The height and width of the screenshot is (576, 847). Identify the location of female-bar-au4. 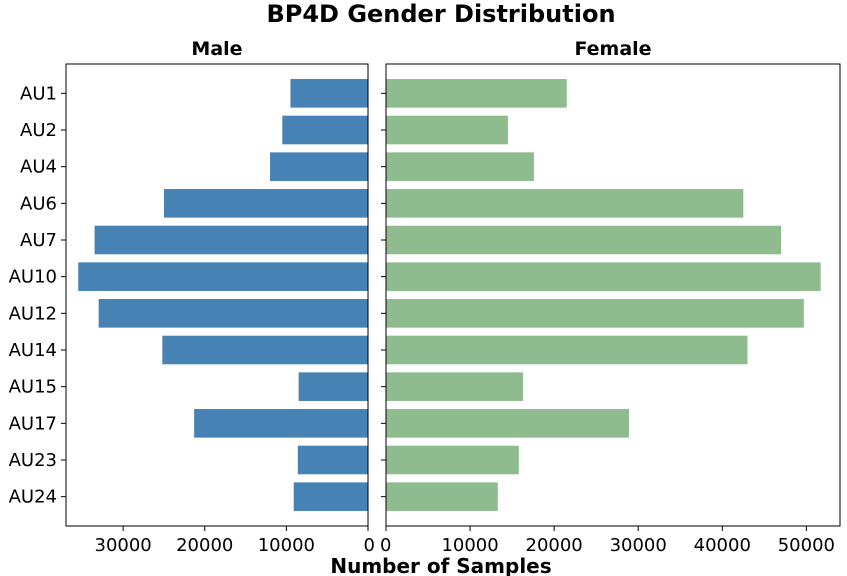
(460, 166).